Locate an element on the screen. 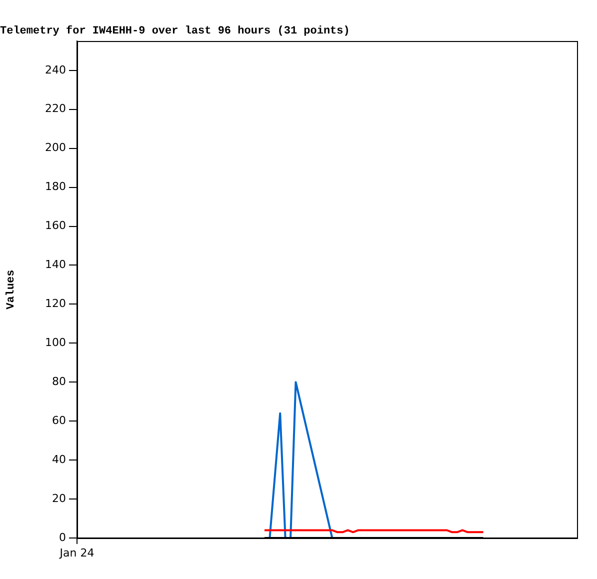 Image resolution: width=597 pixels, height=579 pixels. y-tick-label: 140 is located at coordinates (55, 265).